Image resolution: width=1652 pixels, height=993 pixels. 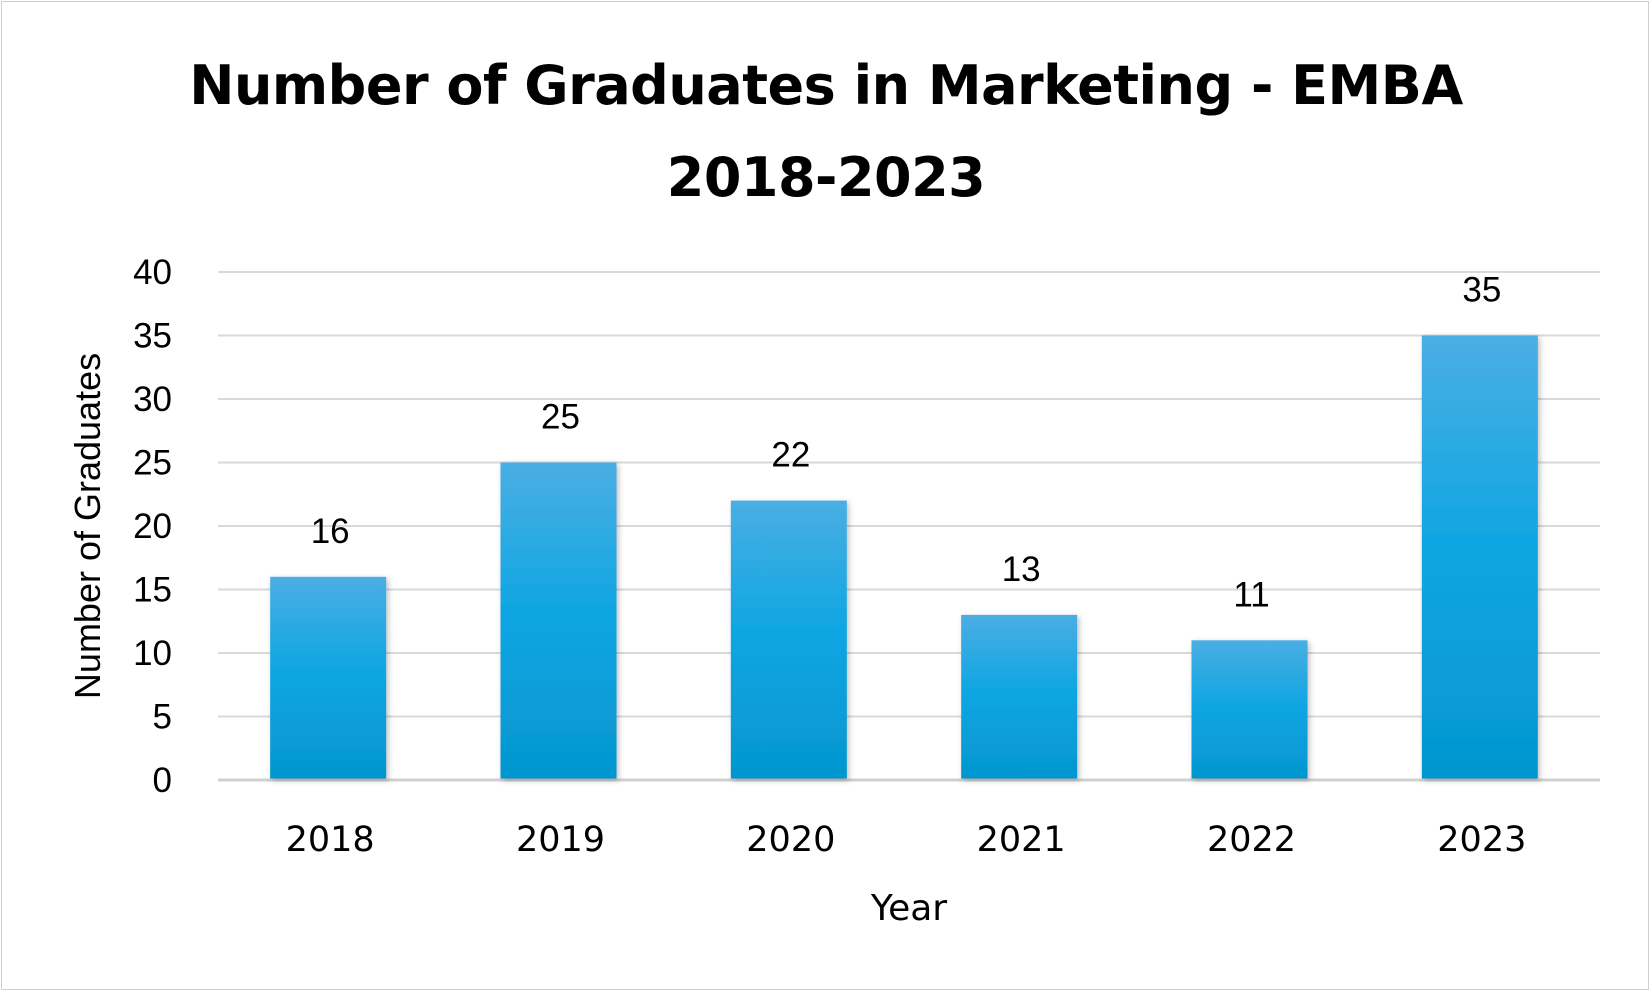 I want to click on x-tick-label: 2021, so click(x=1021, y=840).